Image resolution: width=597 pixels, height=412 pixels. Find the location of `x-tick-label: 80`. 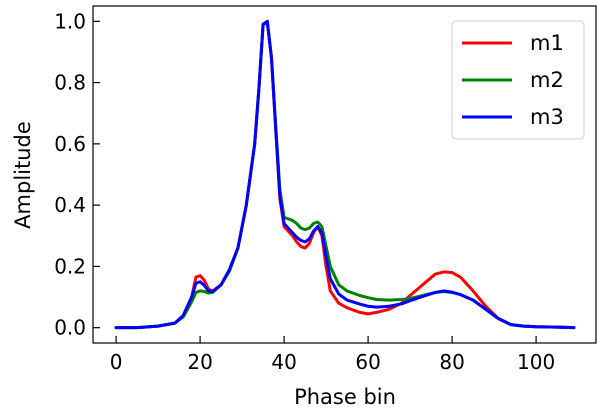

x-tick-label: 80 is located at coordinates (451, 362).